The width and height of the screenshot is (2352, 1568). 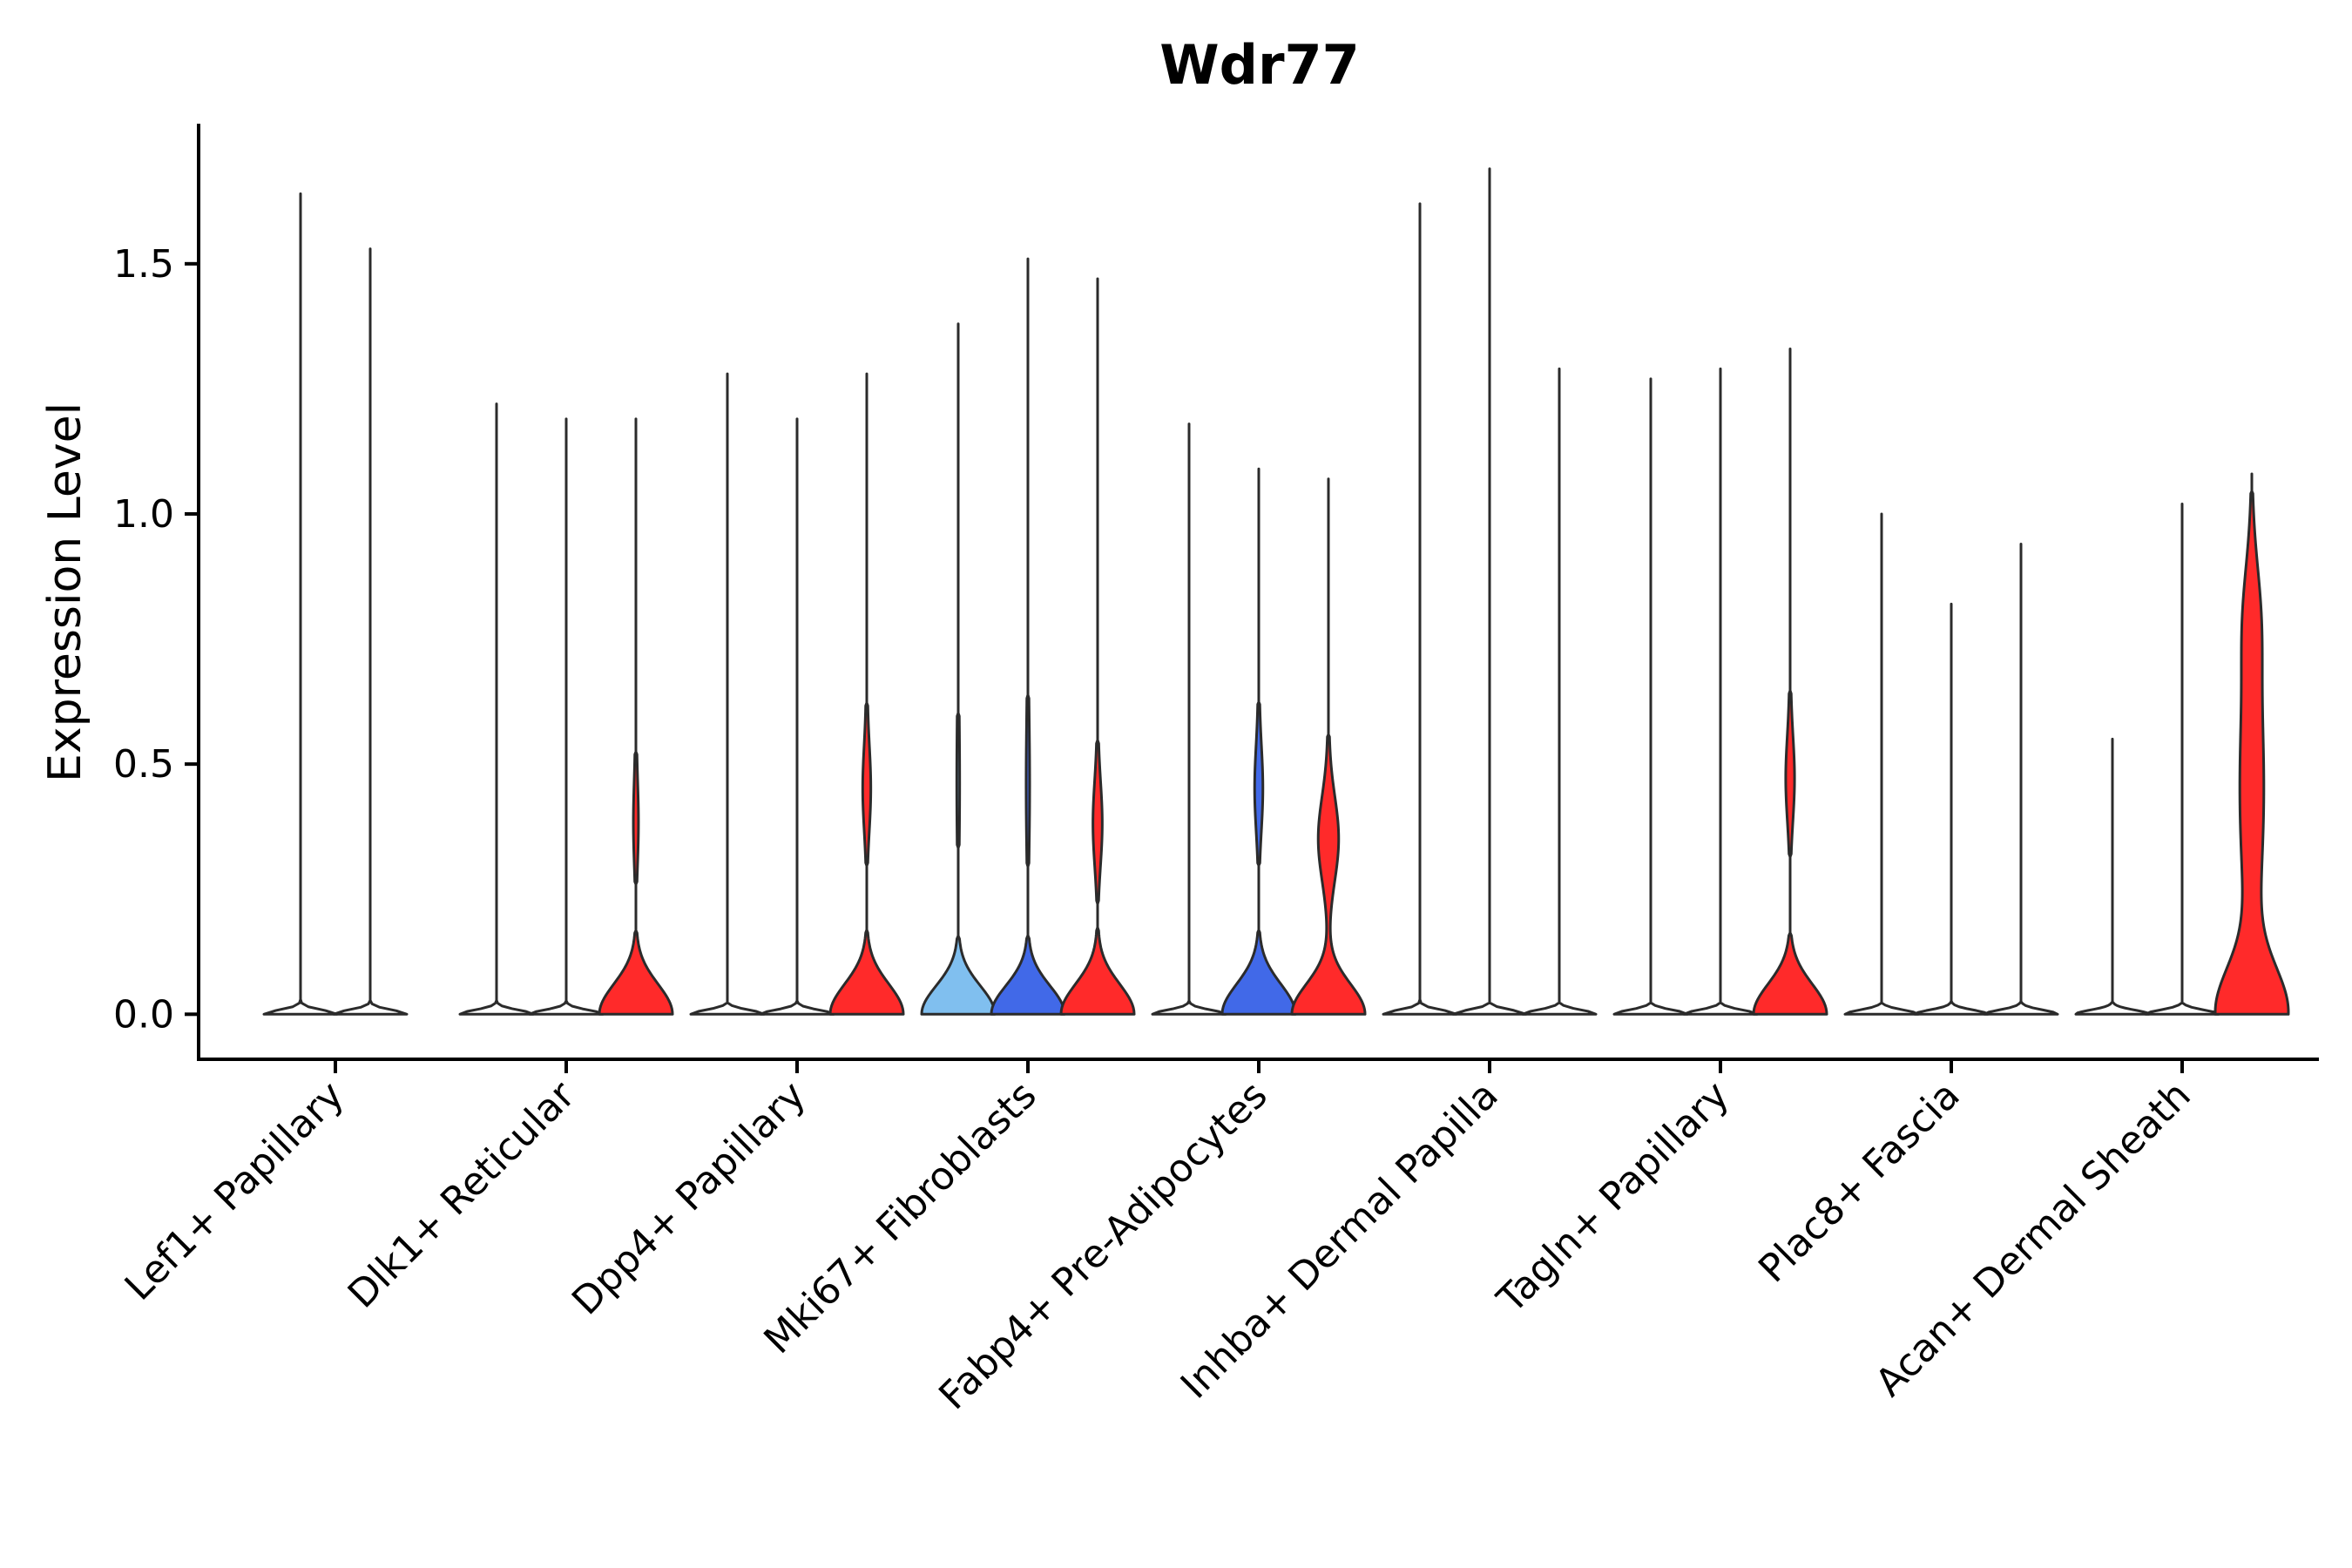 I want to click on chart-title: Wdr77, so click(x=1260, y=65).